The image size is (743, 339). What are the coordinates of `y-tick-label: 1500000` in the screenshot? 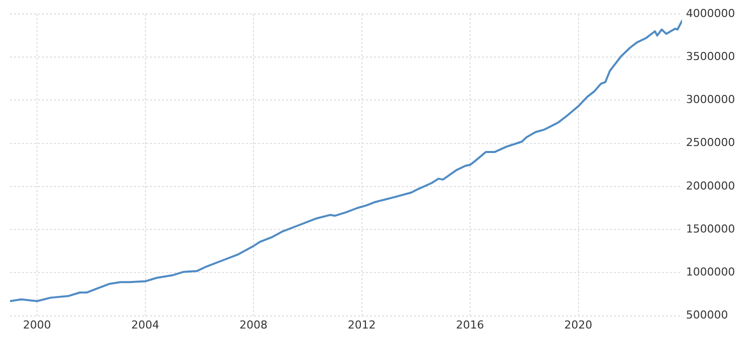 It's located at (711, 229).